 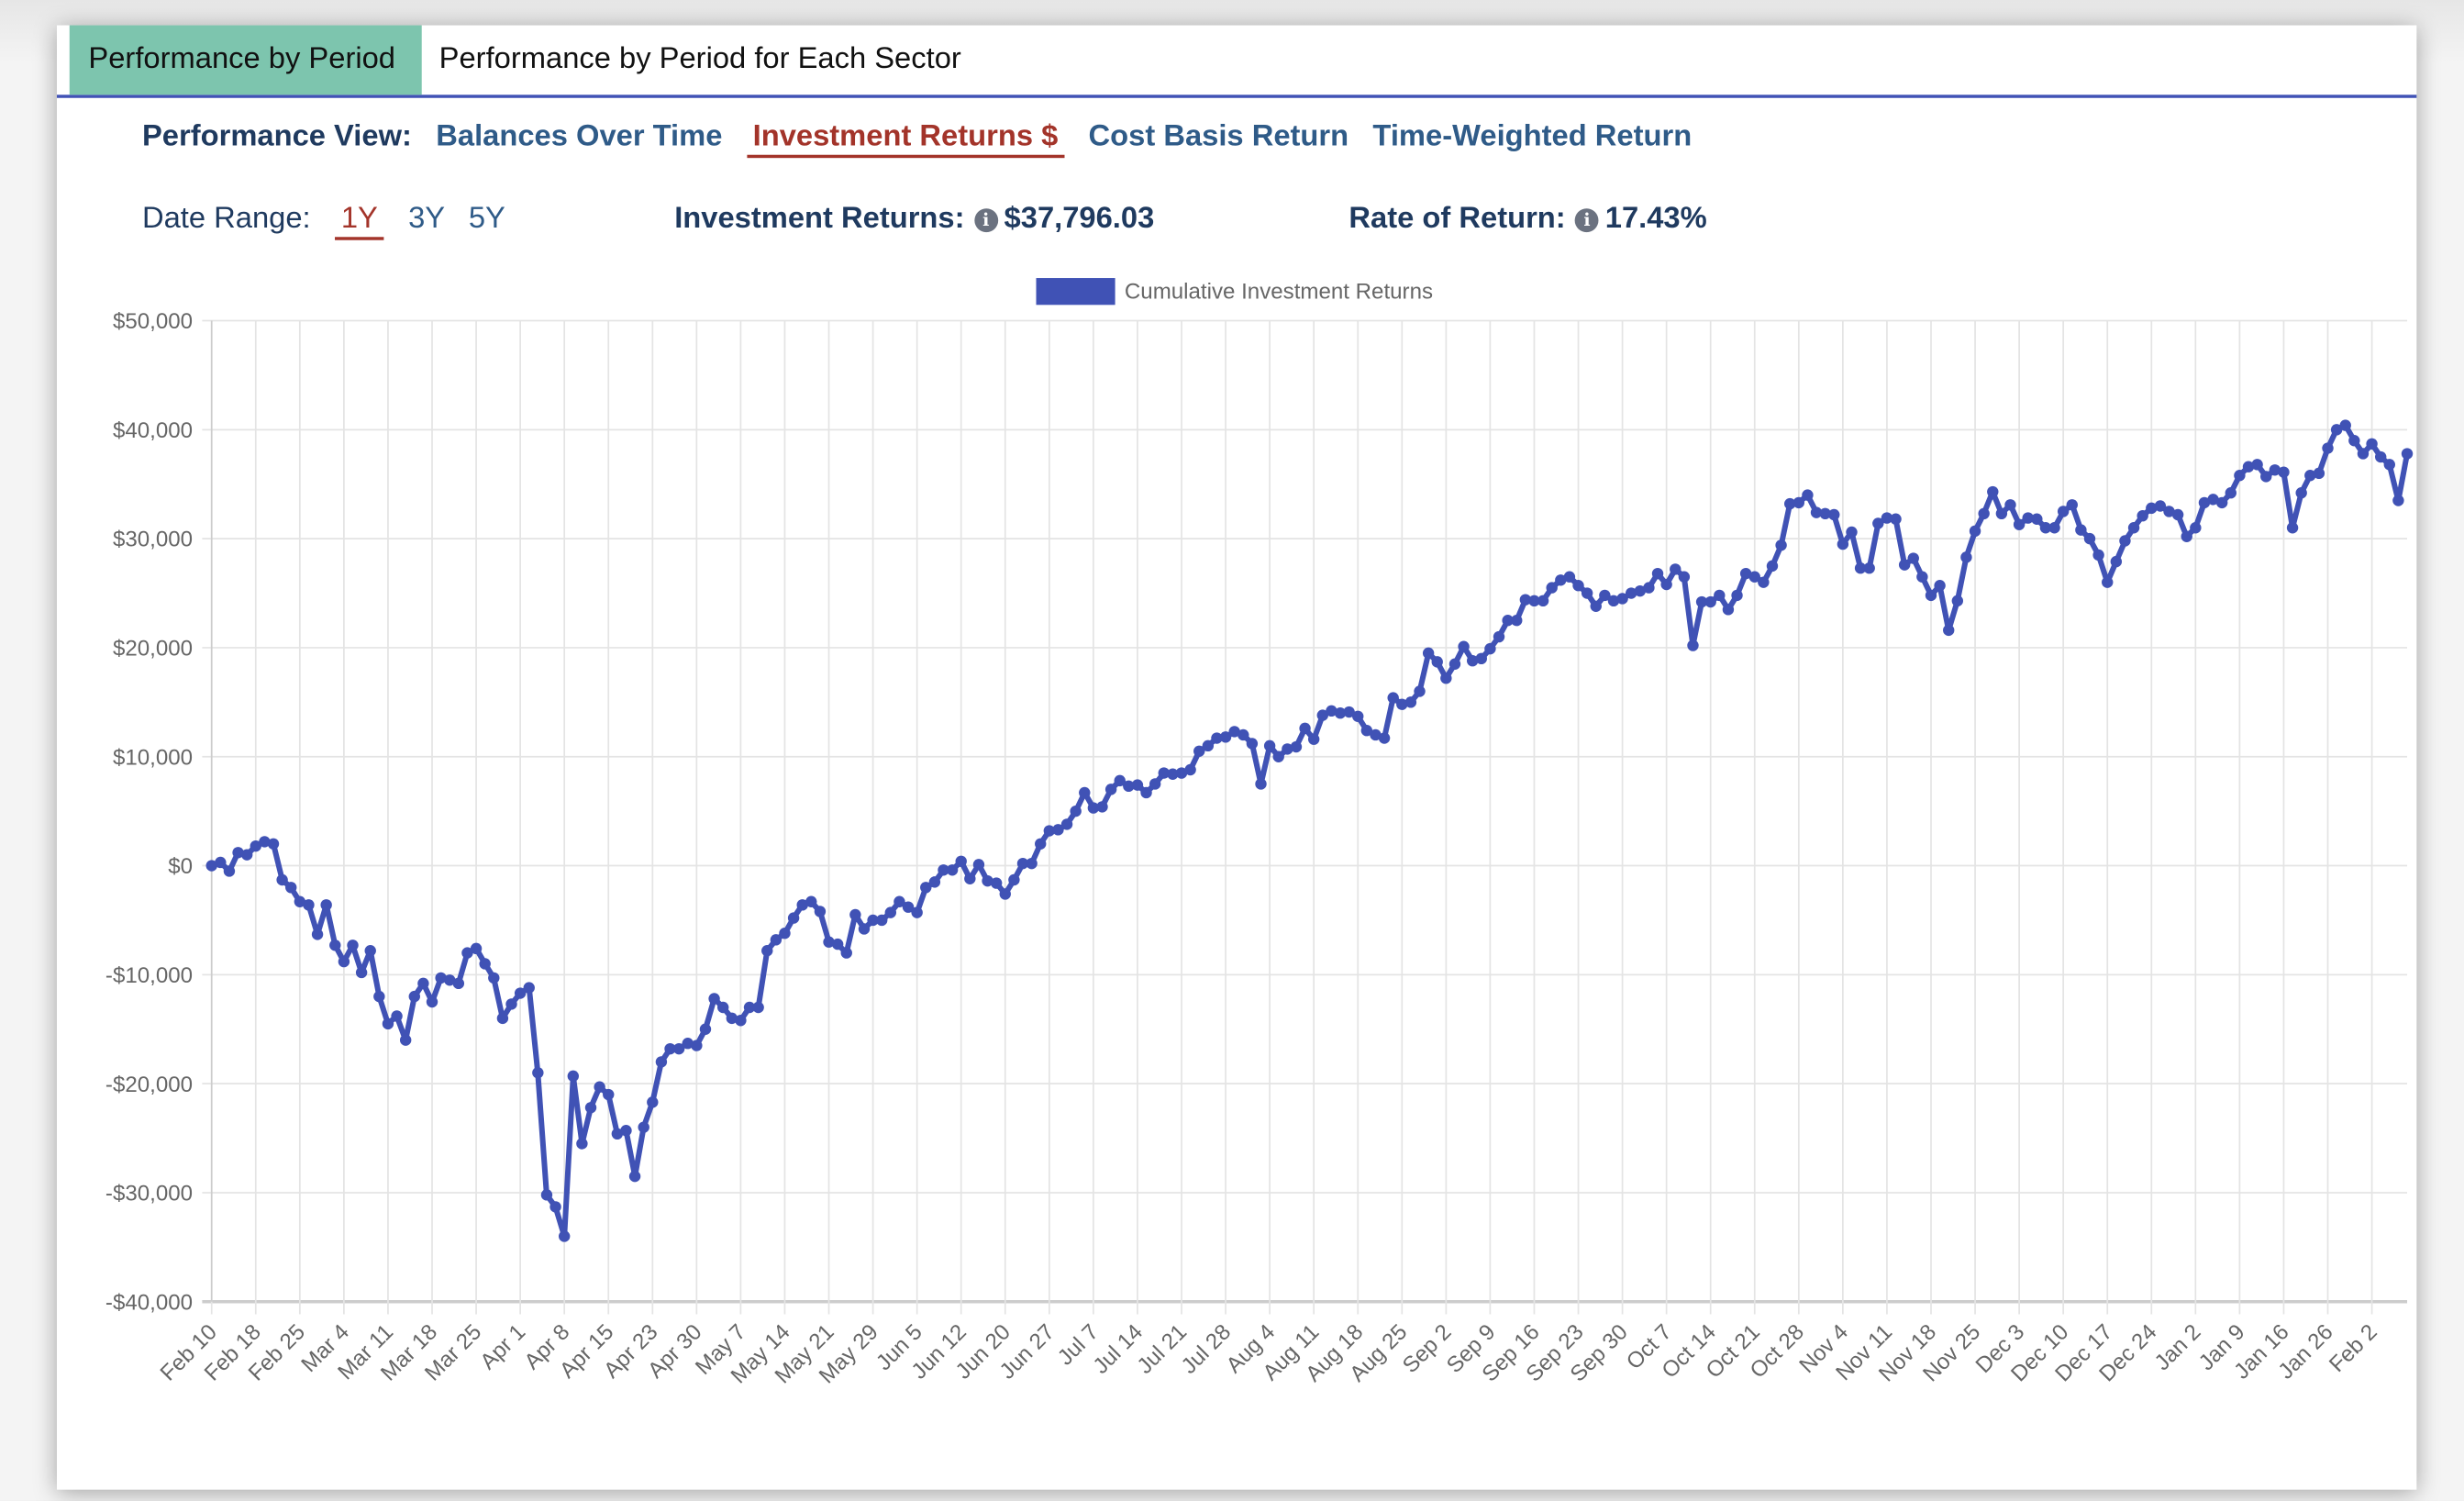 What do you see at coordinates (245, 60) in the screenshot?
I see `tab-performance-by-period: Performance by Period` at bounding box center [245, 60].